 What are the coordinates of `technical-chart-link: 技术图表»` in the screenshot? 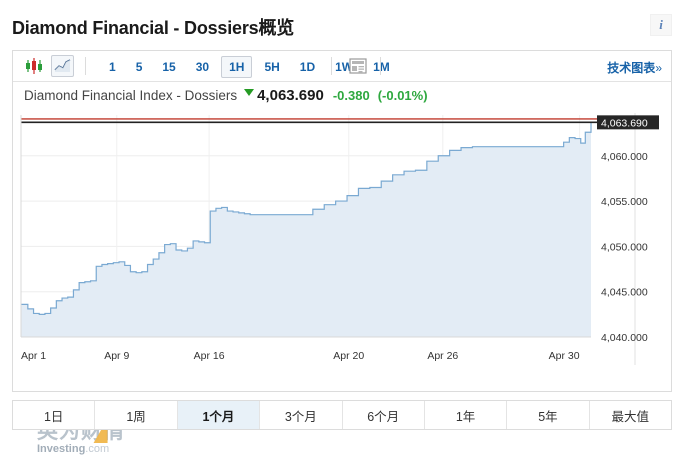 It's located at (634, 67).